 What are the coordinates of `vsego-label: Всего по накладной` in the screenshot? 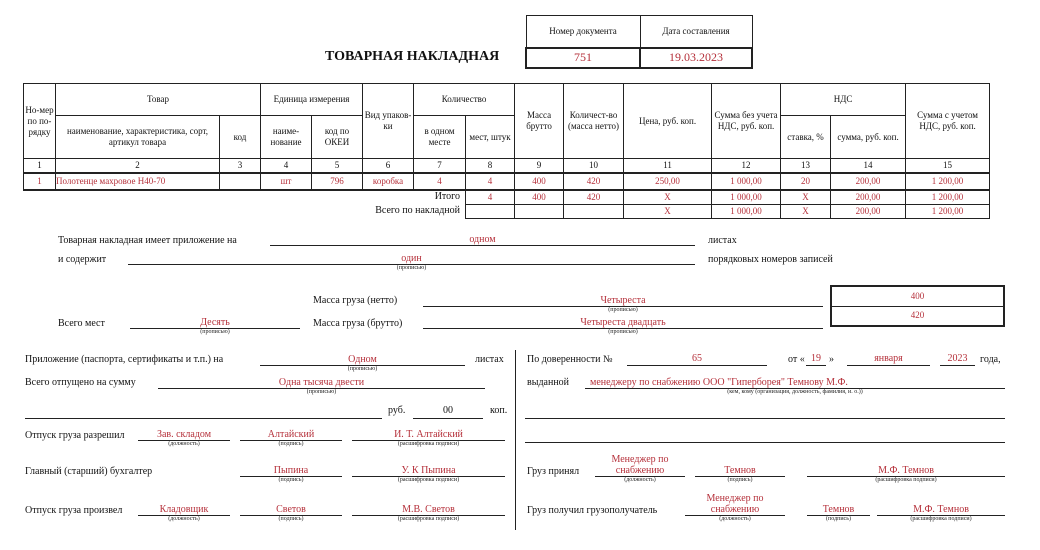 It's located at (417, 210).